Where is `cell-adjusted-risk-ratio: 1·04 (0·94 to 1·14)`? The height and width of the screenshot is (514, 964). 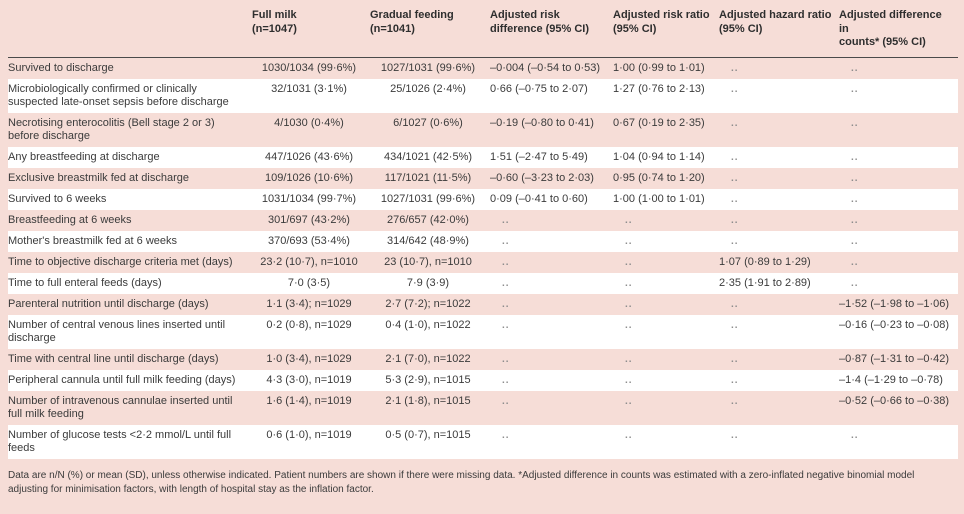 cell-adjusted-risk-ratio: 1·04 (0·94 to 1·14) is located at coordinates (659, 156).